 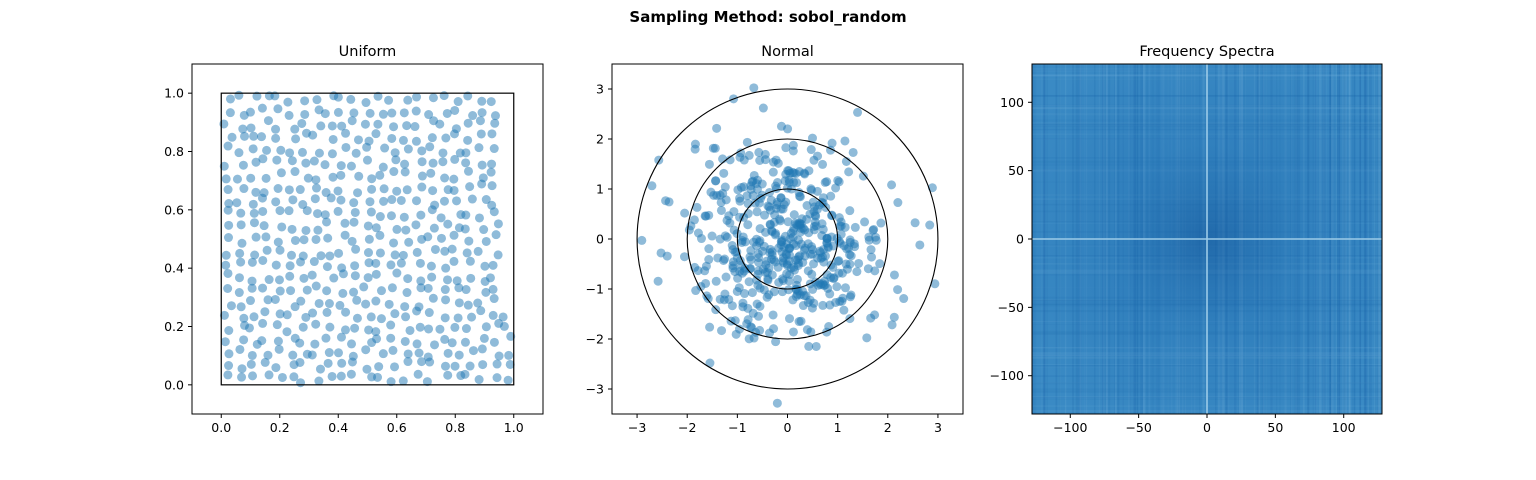 I want to click on normal-y-tick-label: 3, so click(x=600, y=89).